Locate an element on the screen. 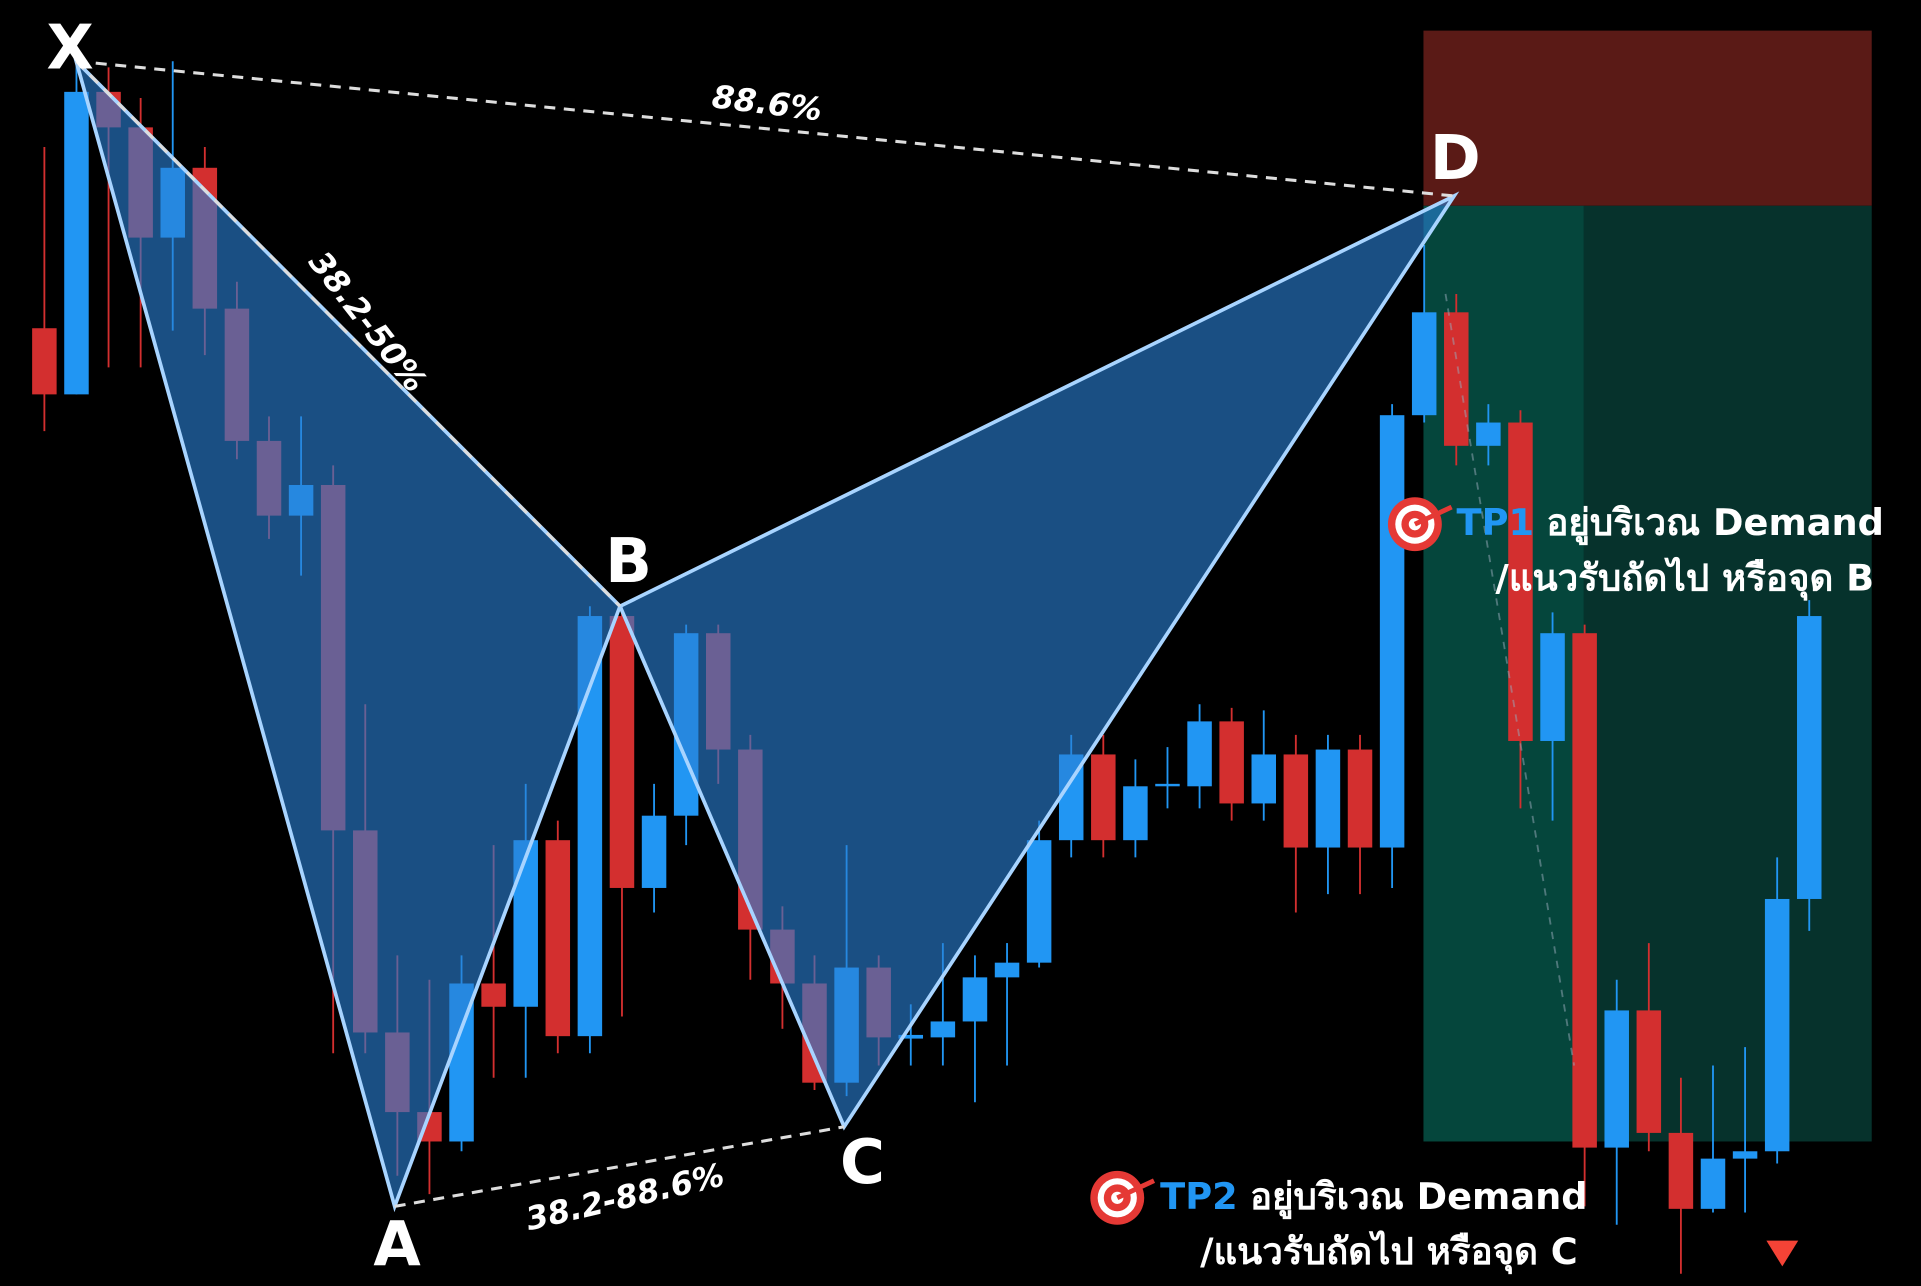  point-label: C is located at coordinates (862, 1162).